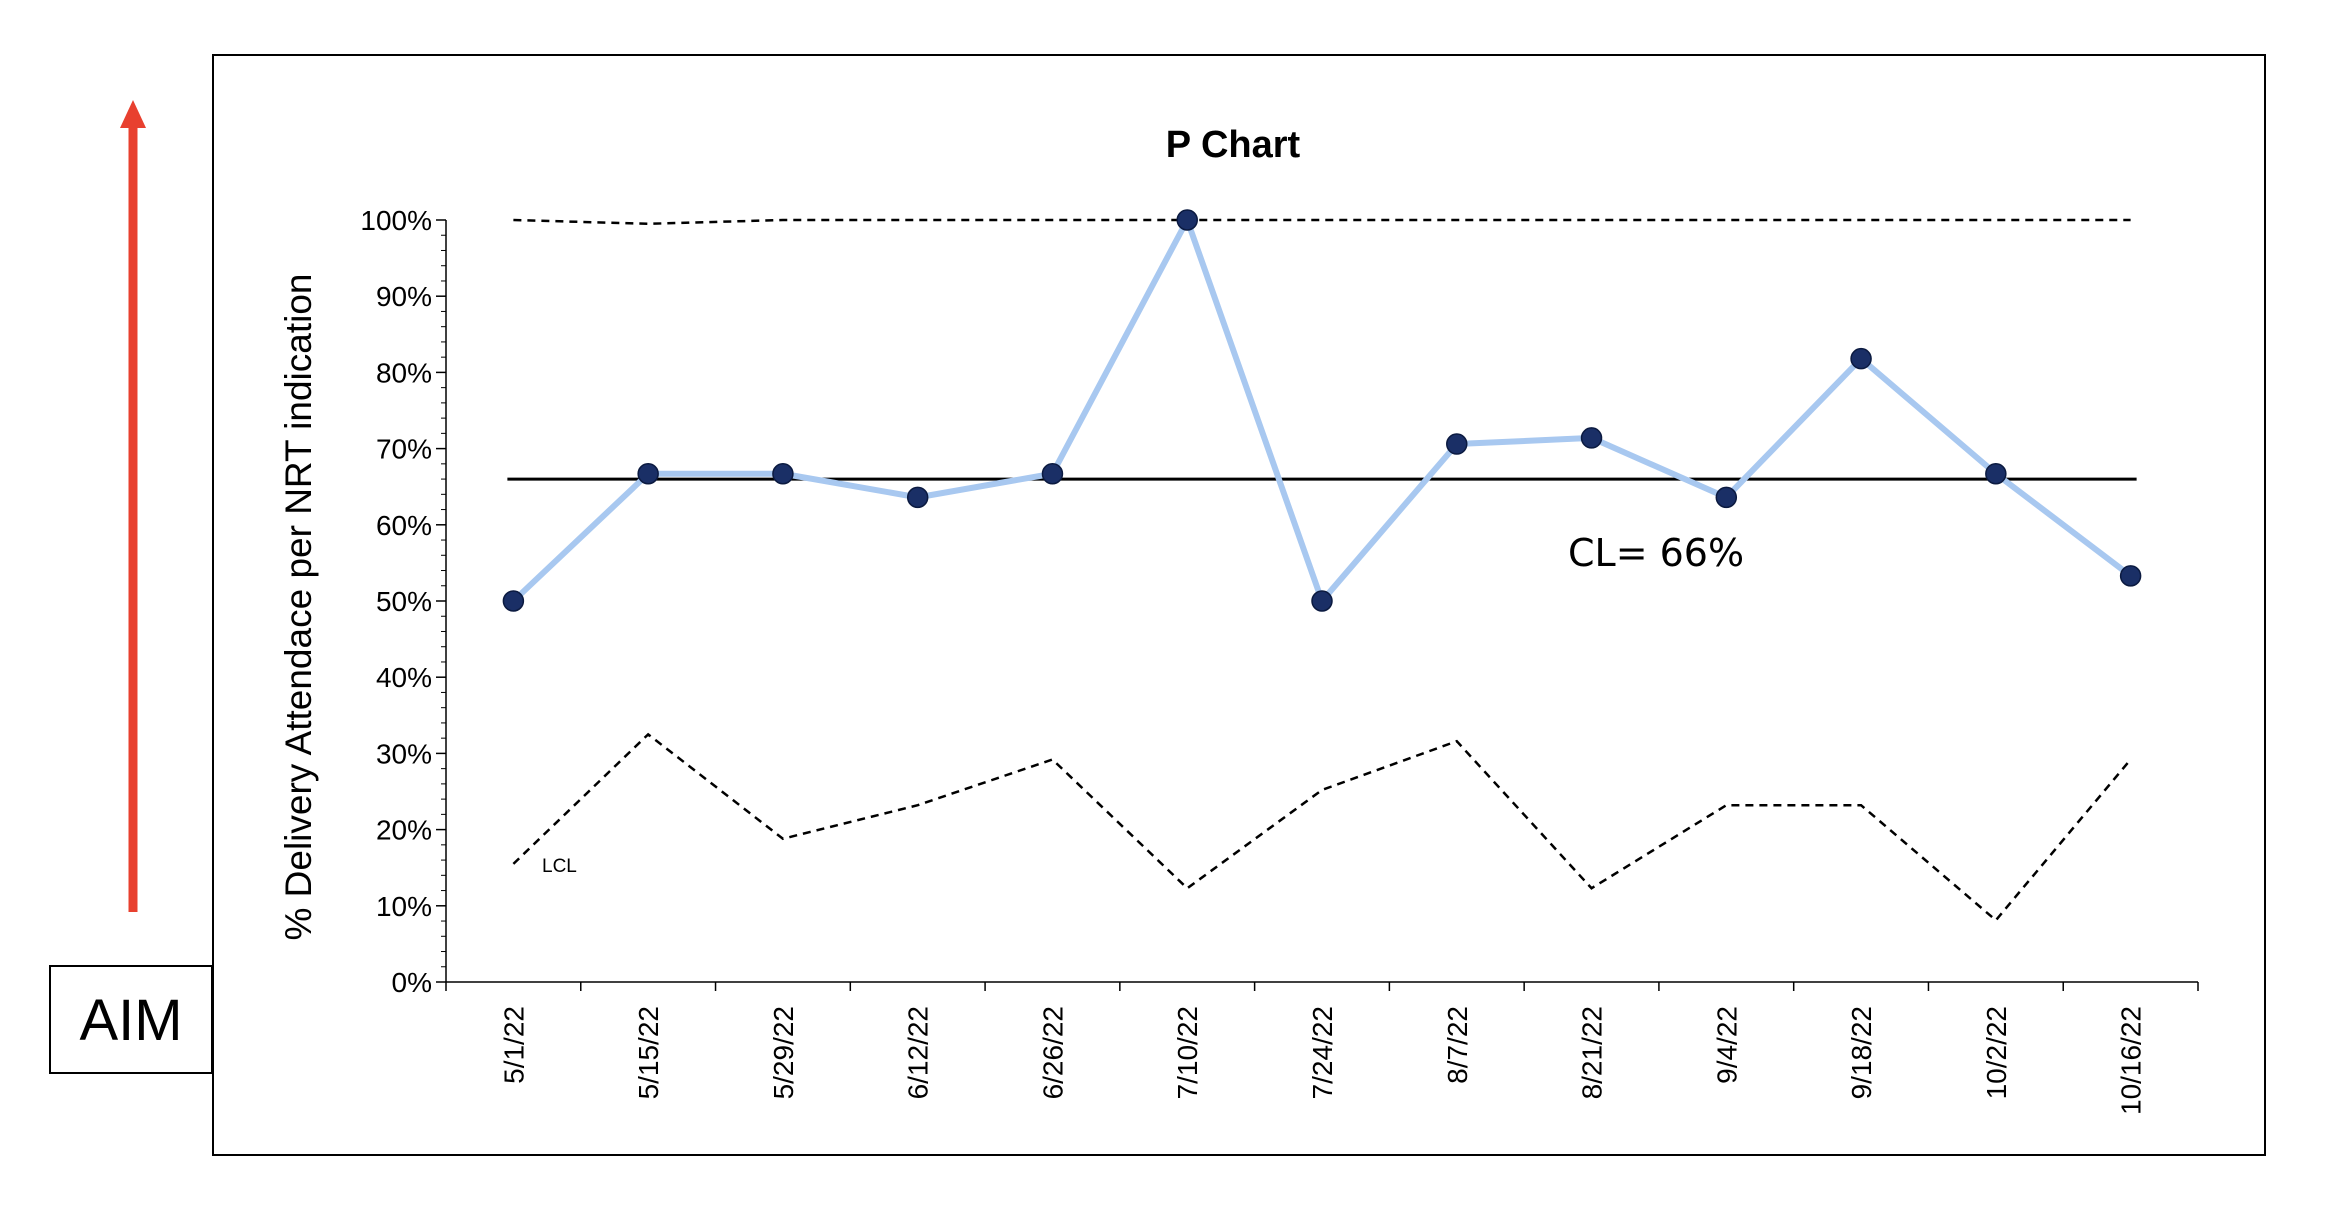 This screenshot has height=1232, width=2334. What do you see at coordinates (404, 906) in the screenshot?
I see `y-tick-label: 10%` at bounding box center [404, 906].